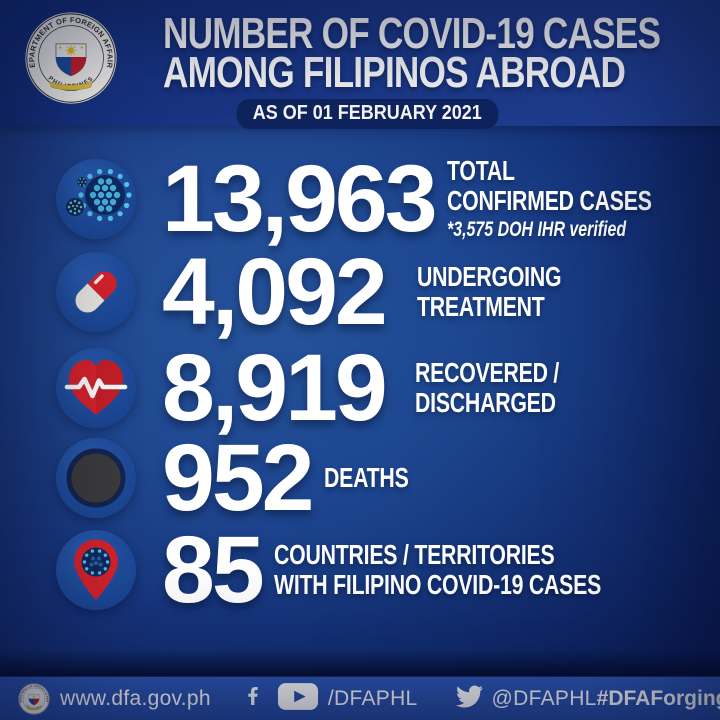  What do you see at coordinates (300, 198) in the screenshot?
I see `stat-value: 13,963` at bounding box center [300, 198].